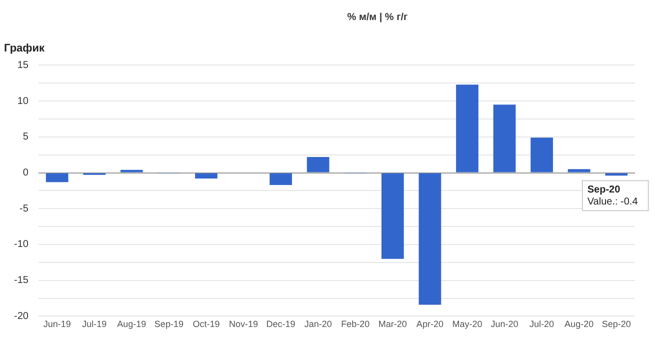  I want to click on y-tick-label: -5, so click(24, 208).